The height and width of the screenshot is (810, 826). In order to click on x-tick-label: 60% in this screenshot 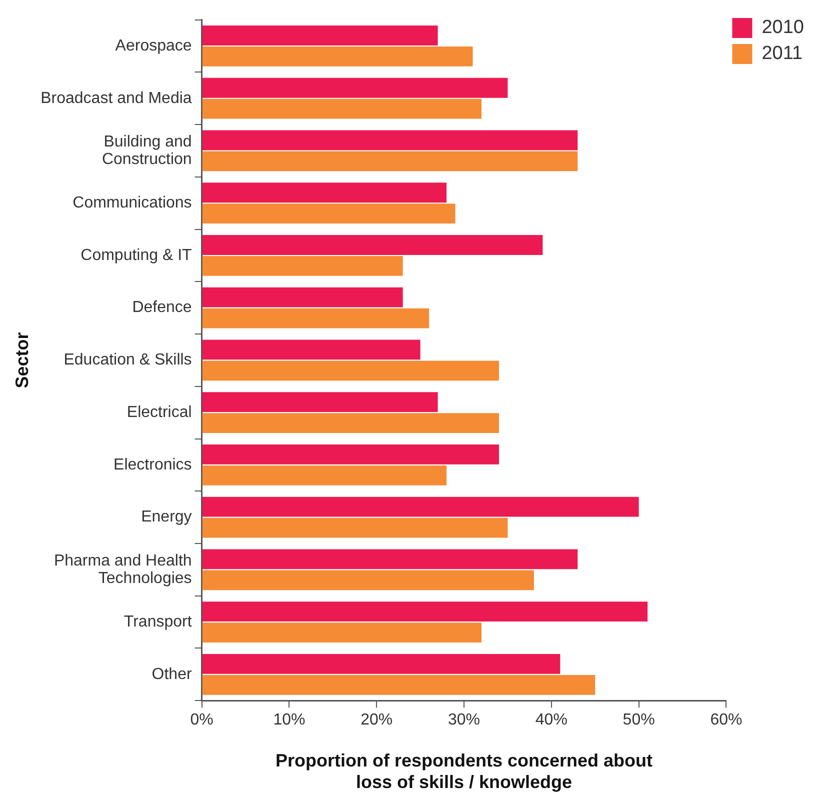, I will do `click(726, 720)`.